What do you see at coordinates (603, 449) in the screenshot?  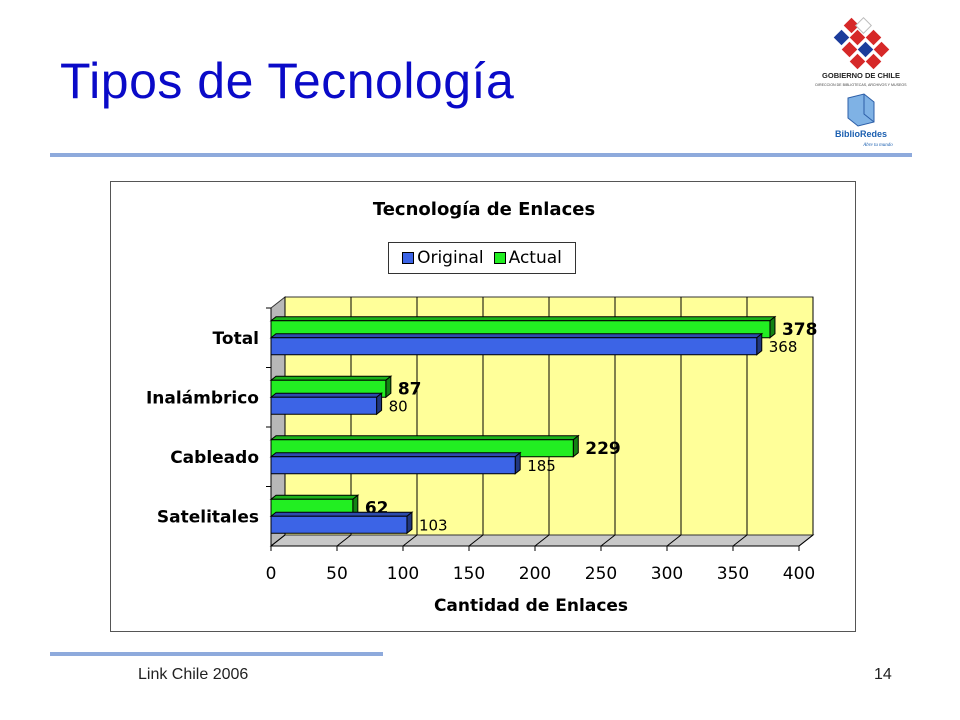 I see `data-label: 229` at bounding box center [603, 449].